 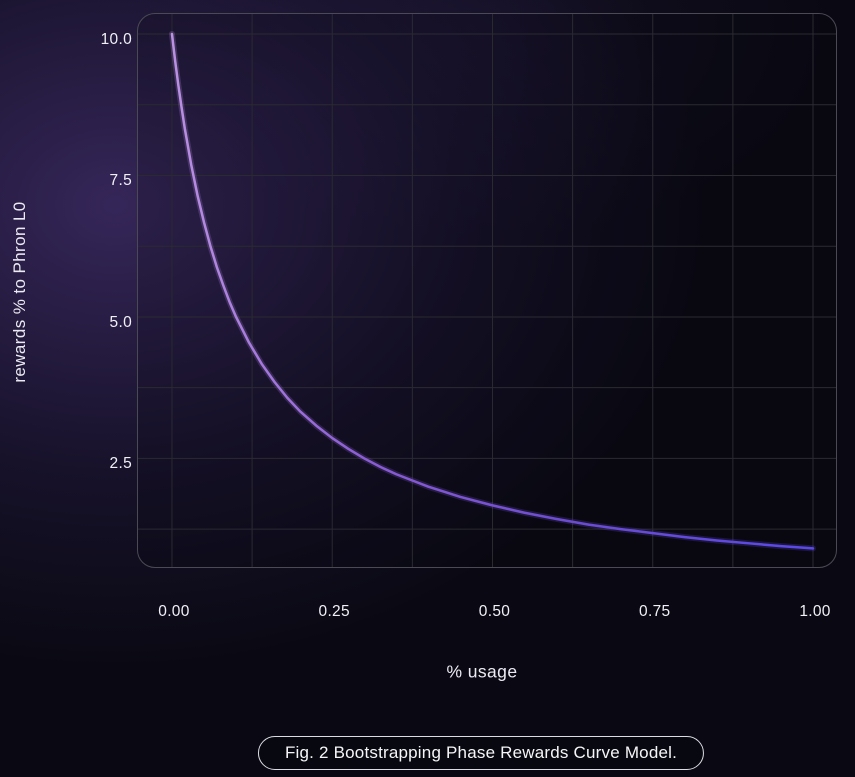 What do you see at coordinates (120, 322) in the screenshot?
I see `y-tick-label: 5.0` at bounding box center [120, 322].